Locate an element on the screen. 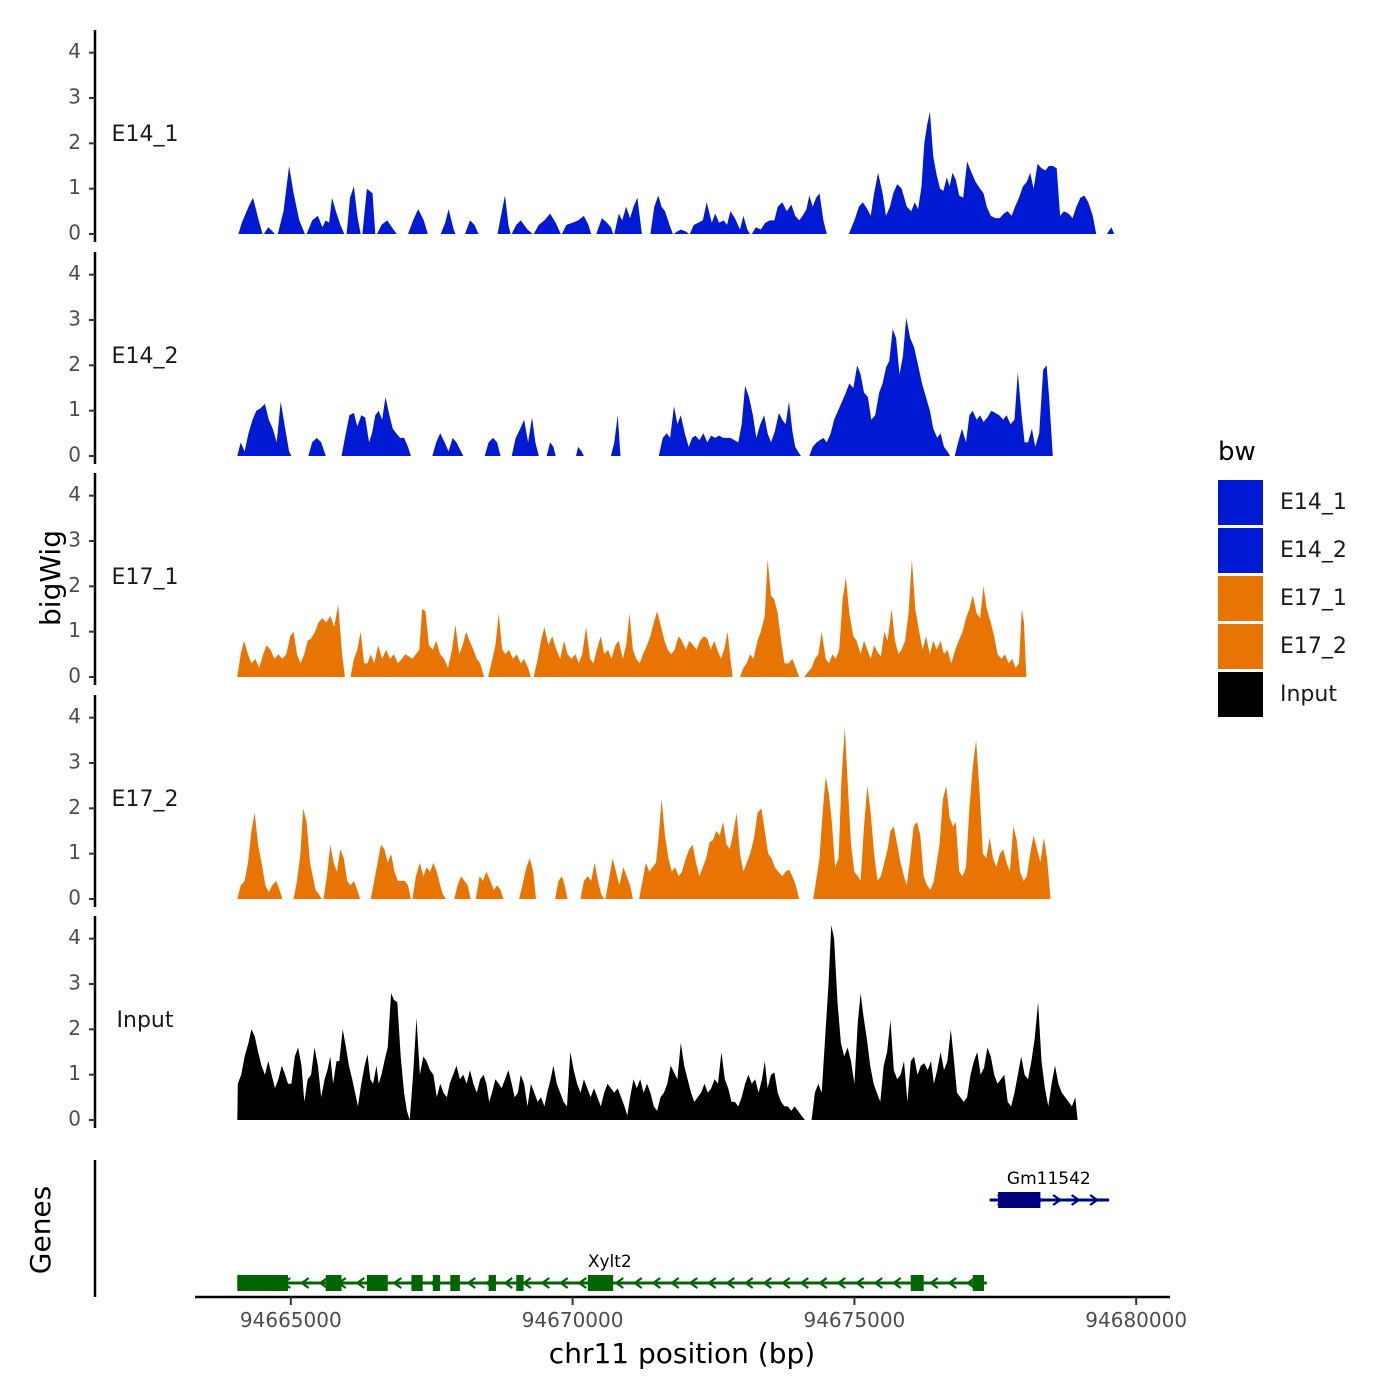  track-e14-1: 0 1 2 3 4 E14_1 is located at coordinates (591, 137).